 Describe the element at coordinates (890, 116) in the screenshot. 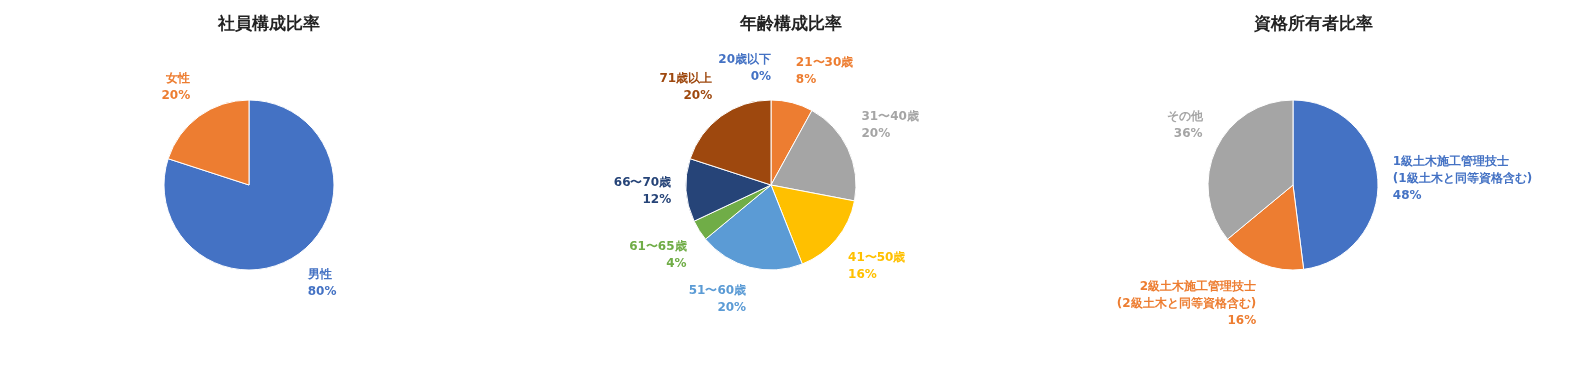

I see `slice-label: 31〜40歳` at that location.